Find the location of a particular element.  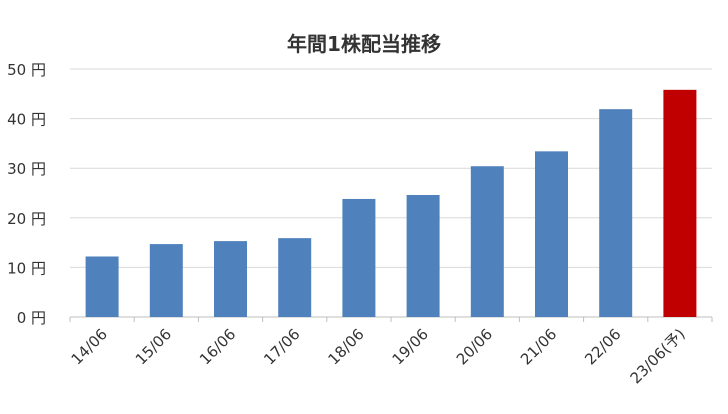

x-tick-label: 20/06 is located at coordinates (474, 346).